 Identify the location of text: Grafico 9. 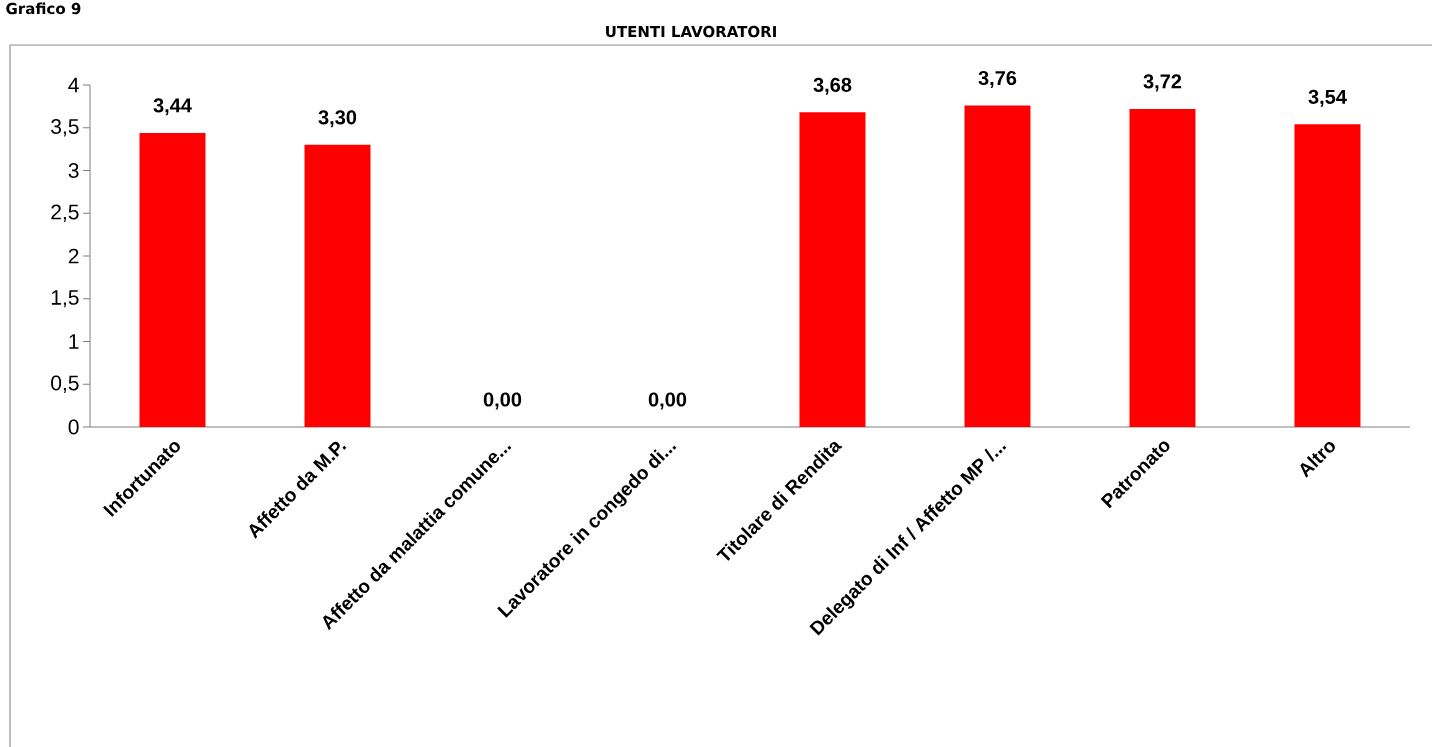
(43, 8).